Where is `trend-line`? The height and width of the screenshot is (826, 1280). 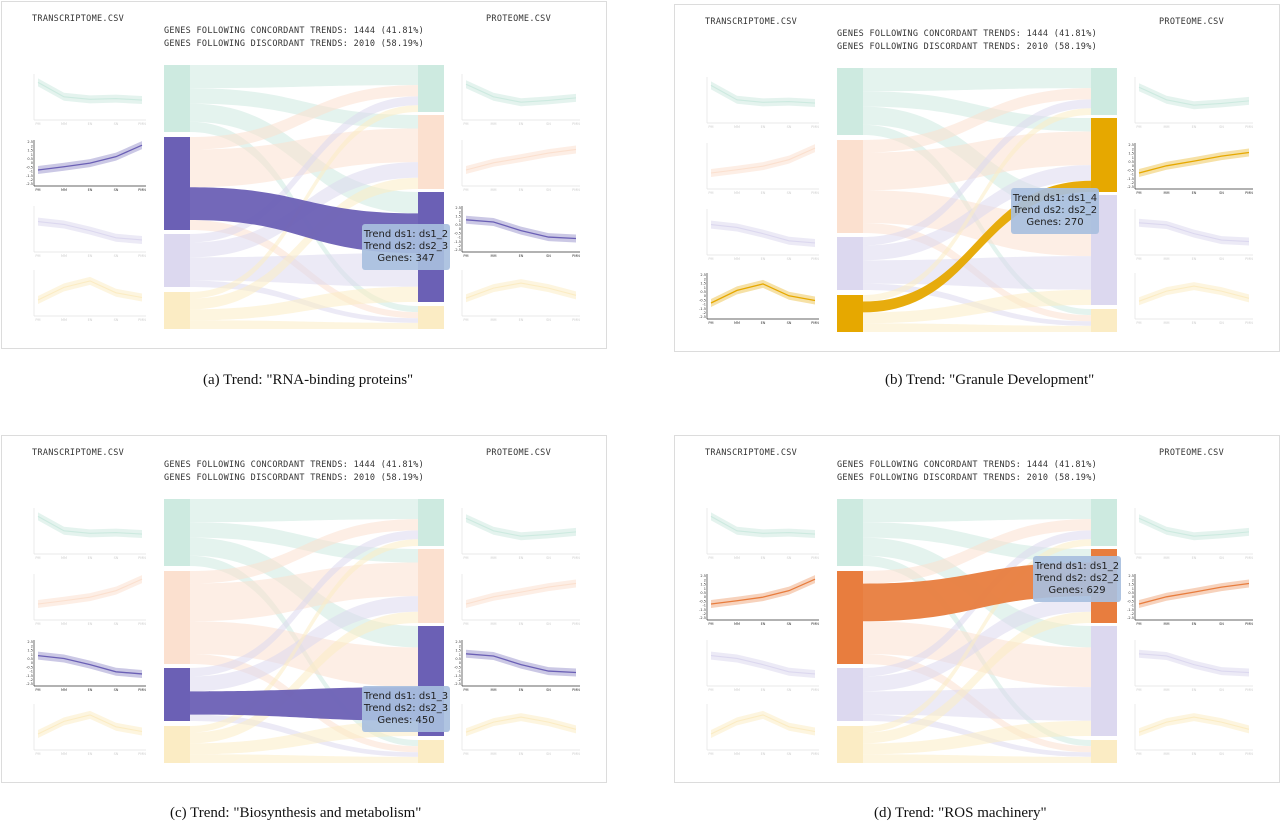 trend-line is located at coordinates (521, 663).